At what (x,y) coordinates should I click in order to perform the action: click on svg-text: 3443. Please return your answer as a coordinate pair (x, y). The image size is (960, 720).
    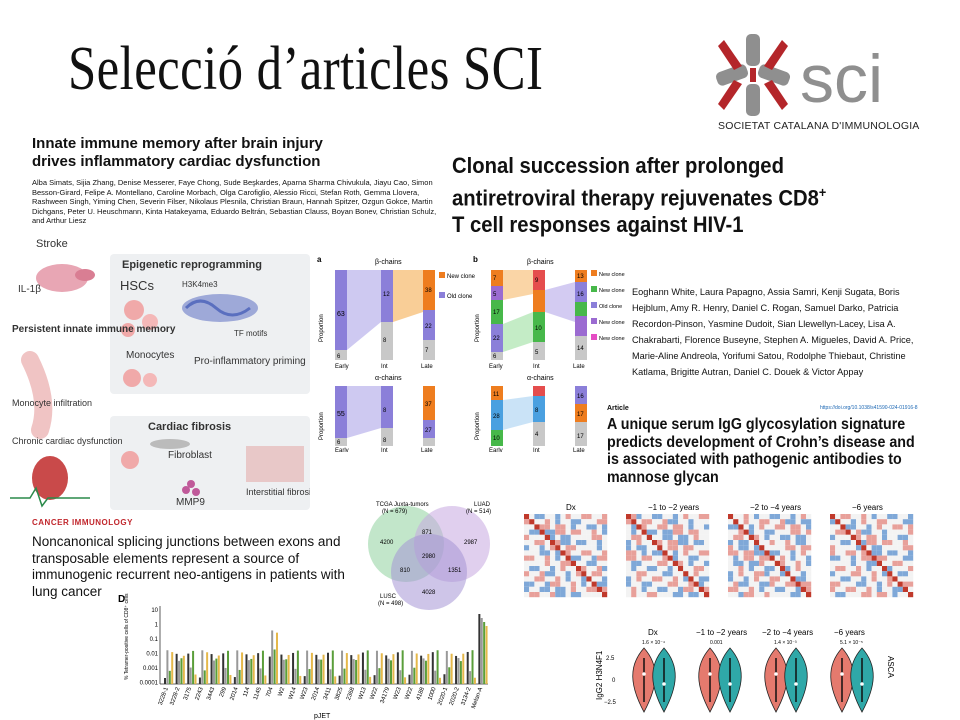
    Looking at the image, I should click on (211, 693).